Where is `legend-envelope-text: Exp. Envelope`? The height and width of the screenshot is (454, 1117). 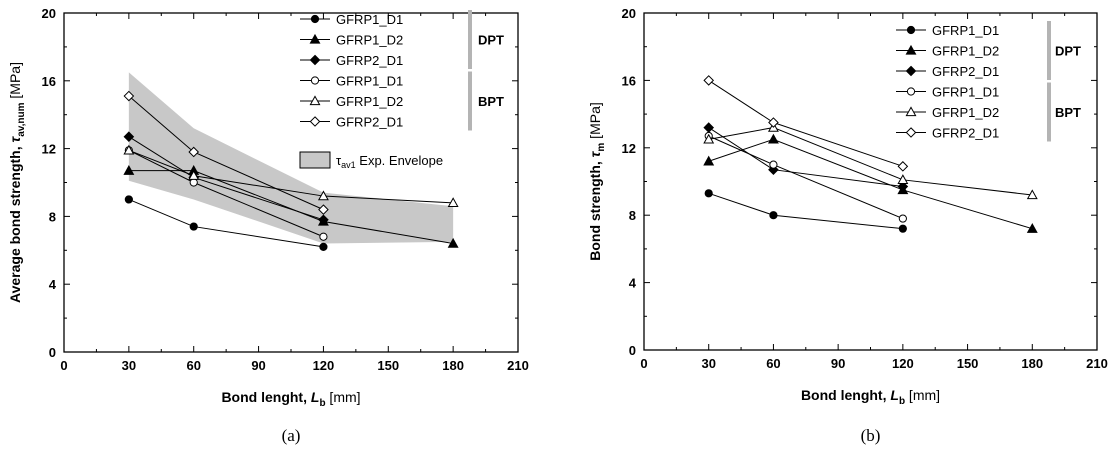 legend-envelope-text: Exp. Envelope is located at coordinates (399, 160).